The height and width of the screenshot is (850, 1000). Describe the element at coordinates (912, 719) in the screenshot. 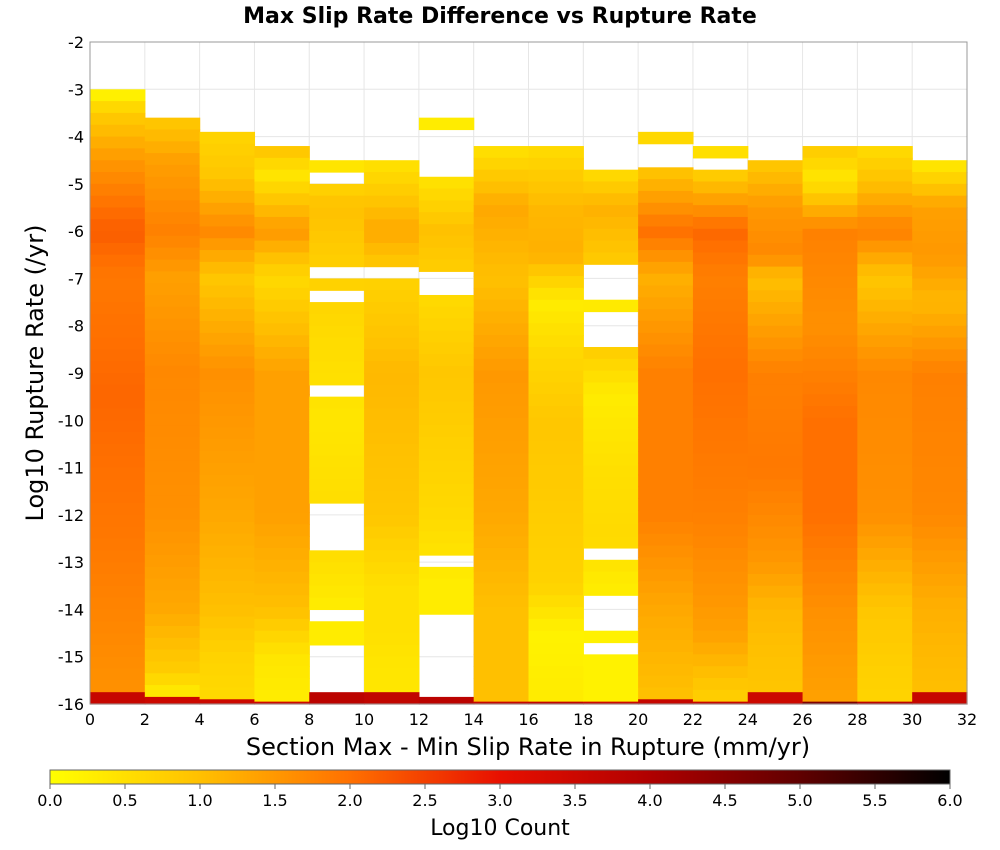

I see `x-tick-label: 30` at that location.